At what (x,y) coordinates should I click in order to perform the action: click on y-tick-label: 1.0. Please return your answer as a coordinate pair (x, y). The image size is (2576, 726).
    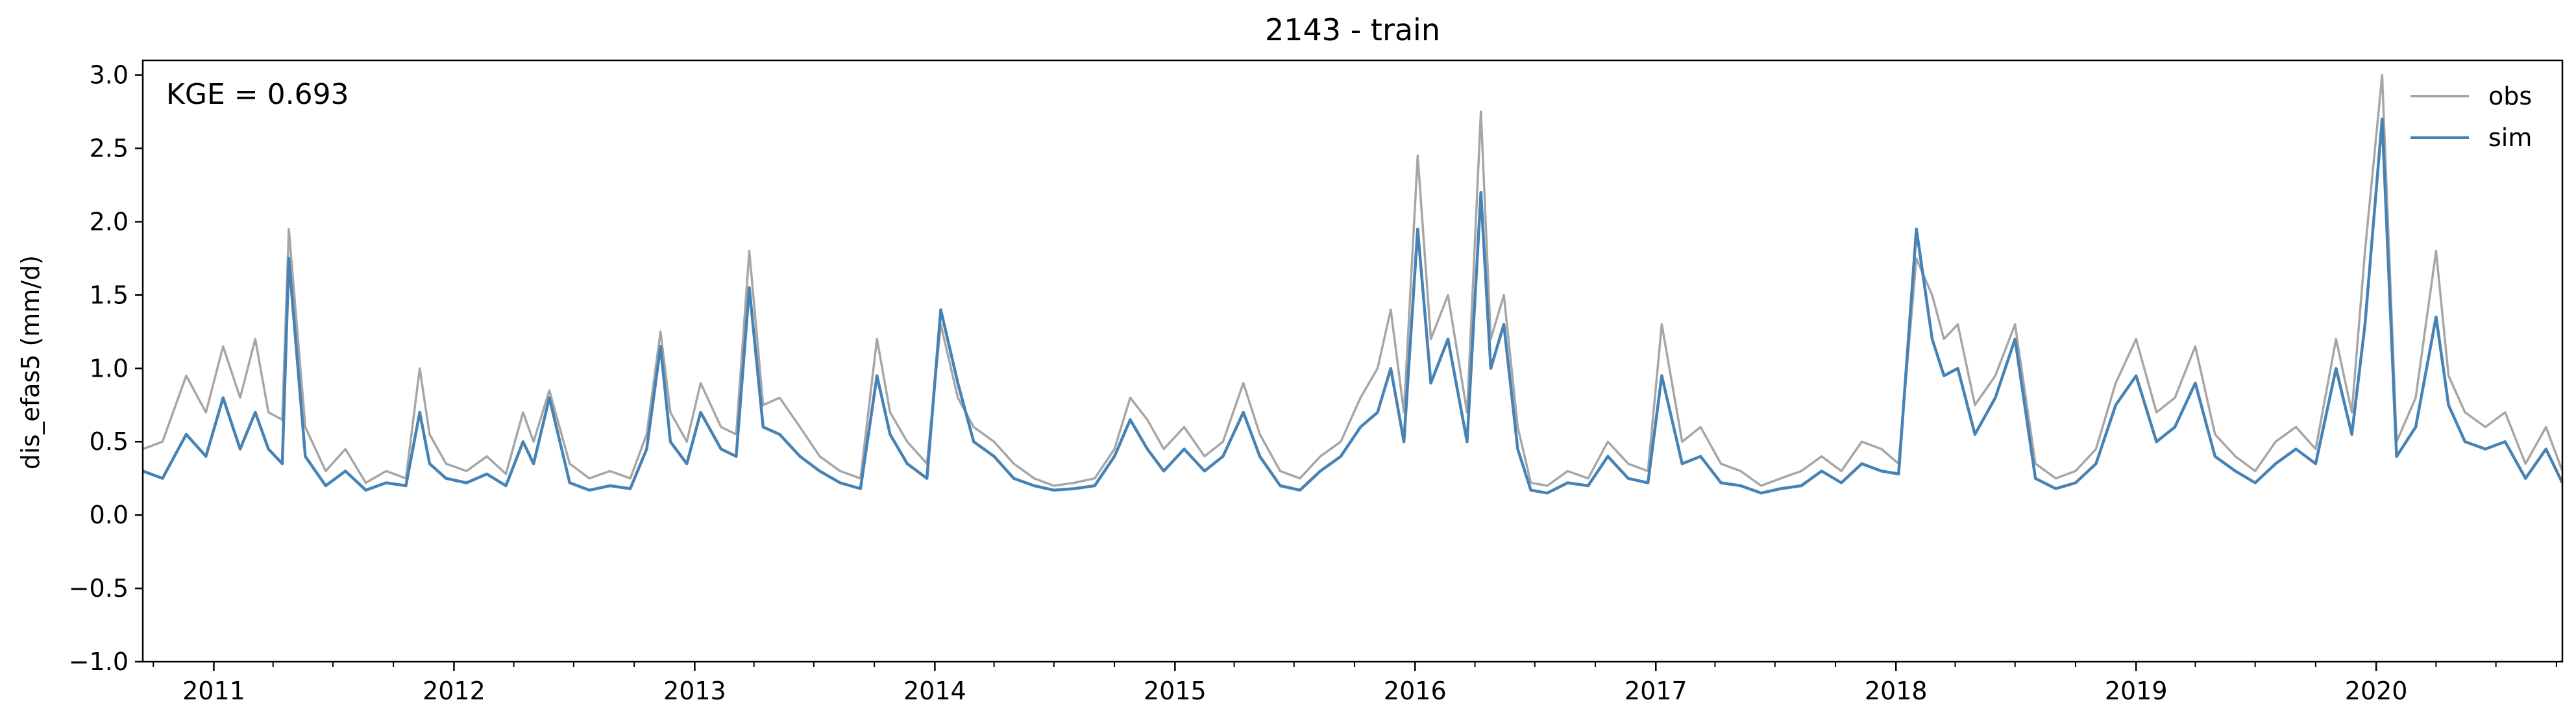
    Looking at the image, I should click on (109, 368).